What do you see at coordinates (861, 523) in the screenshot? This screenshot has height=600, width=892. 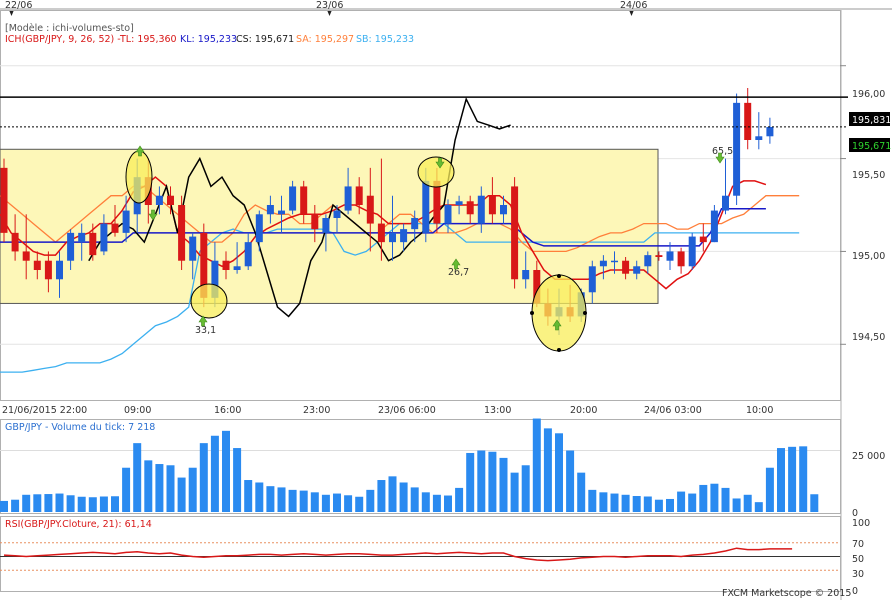 I see `rsi-axis-tick: 100` at bounding box center [861, 523].